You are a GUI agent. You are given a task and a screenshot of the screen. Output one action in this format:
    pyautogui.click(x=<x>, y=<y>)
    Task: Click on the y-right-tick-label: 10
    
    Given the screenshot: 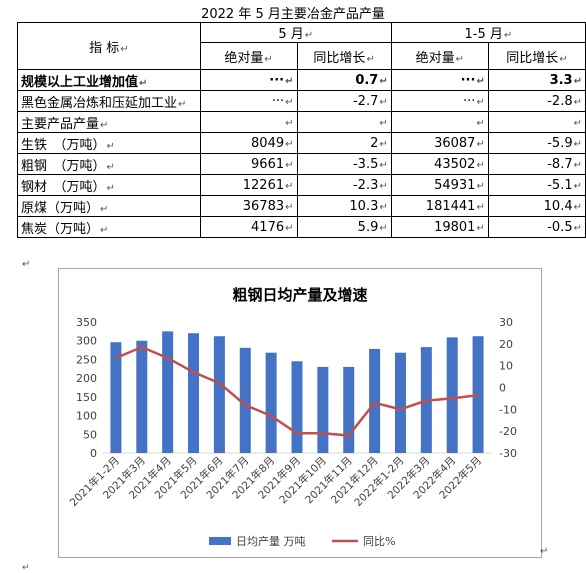 What is the action you would take?
    pyautogui.click(x=506, y=366)
    